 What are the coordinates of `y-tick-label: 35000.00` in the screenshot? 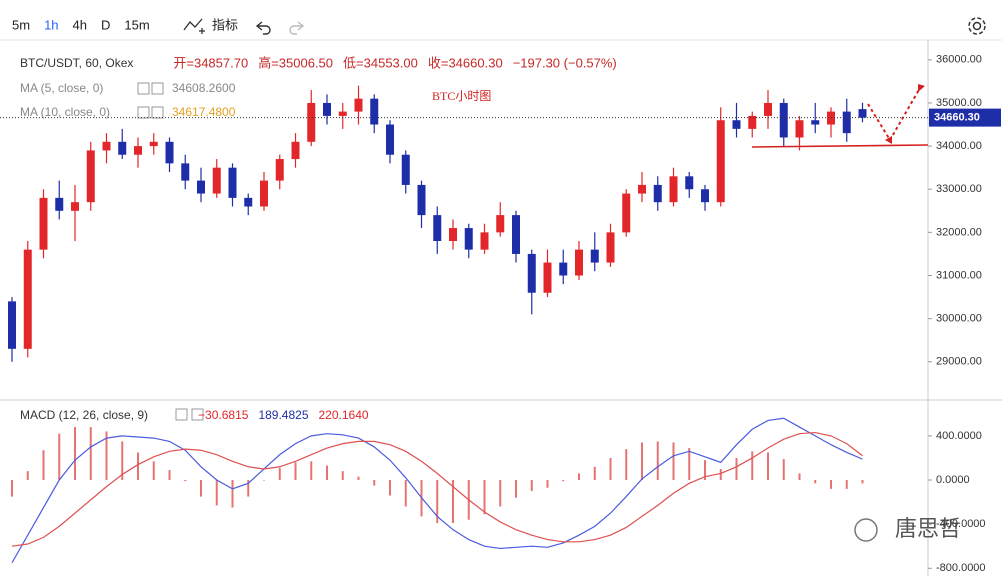 It's located at (959, 103).